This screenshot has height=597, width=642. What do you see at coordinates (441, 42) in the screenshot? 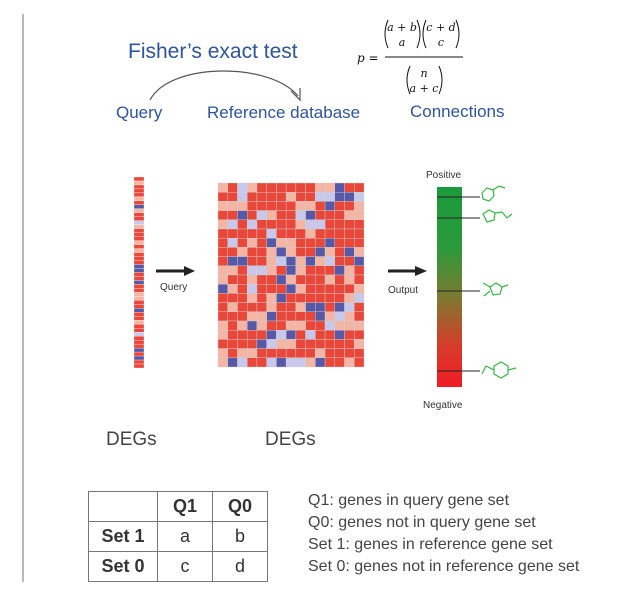
I see `formula-num2-bottom: c` at bounding box center [441, 42].